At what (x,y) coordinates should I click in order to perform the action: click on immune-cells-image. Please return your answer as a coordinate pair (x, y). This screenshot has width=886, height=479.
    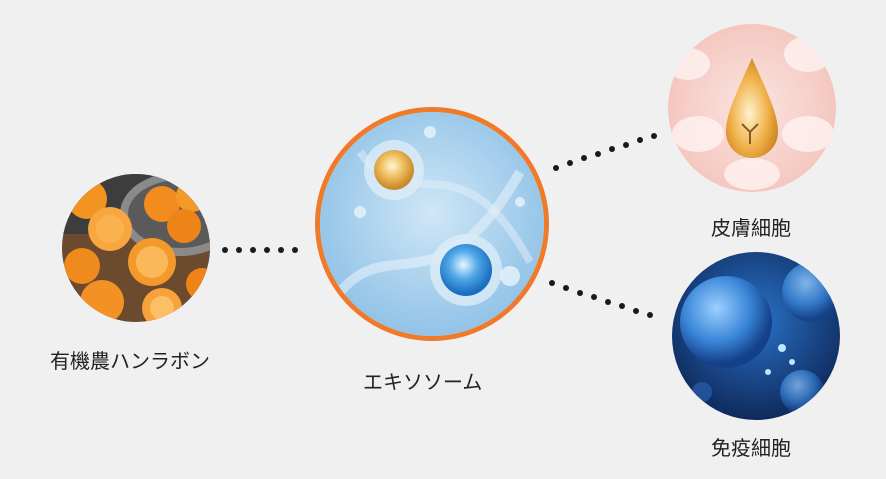
    Looking at the image, I should click on (756, 336).